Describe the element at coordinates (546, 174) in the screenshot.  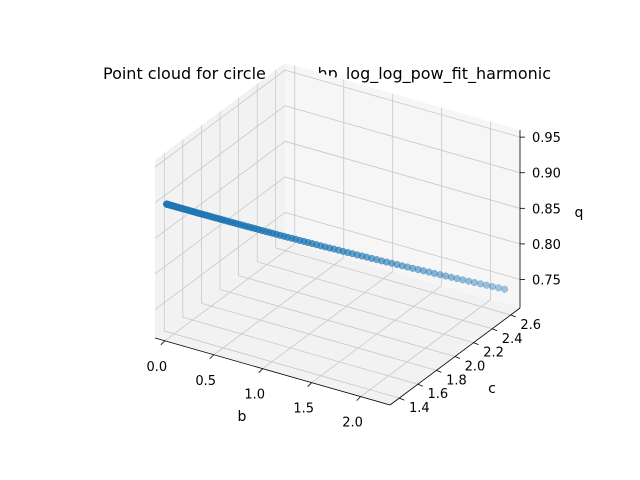
I see `z-tick-label: 0.90` at that location.